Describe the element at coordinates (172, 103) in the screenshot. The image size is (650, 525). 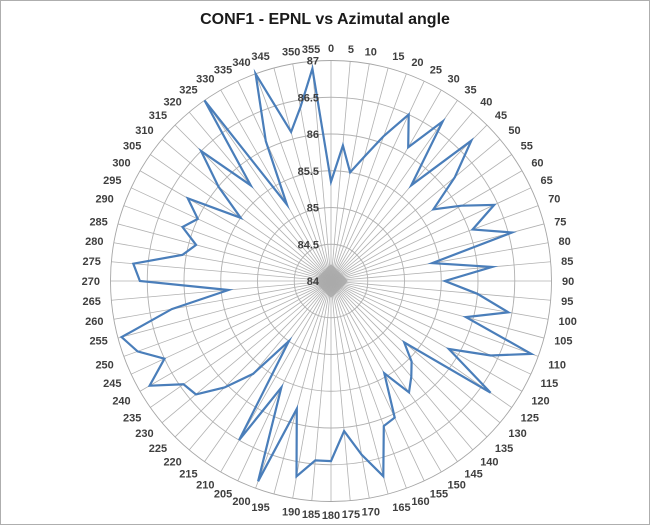
I see `angle-label: 320` at that location.